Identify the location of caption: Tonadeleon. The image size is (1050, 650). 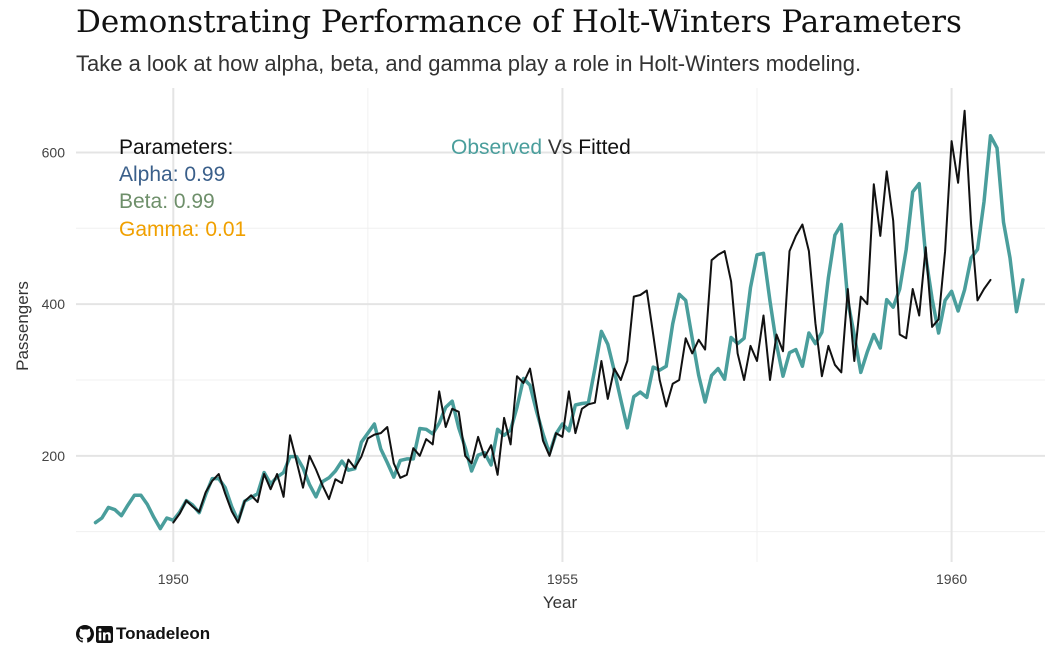
(143, 634).